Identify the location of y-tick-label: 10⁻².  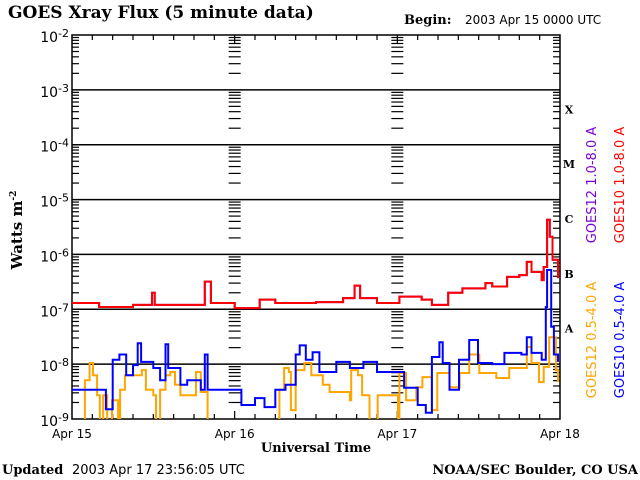
(54, 36).